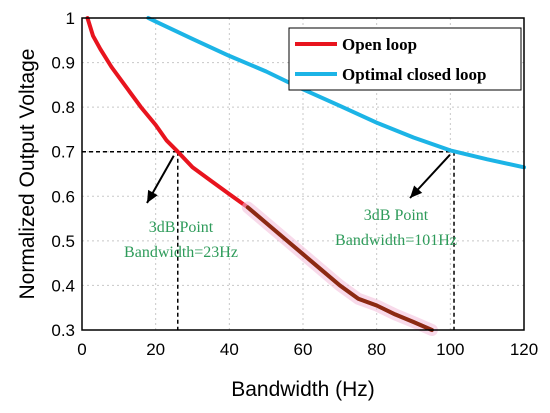  What do you see at coordinates (63, 63) in the screenshot?
I see `y-tick-label: 0.9` at bounding box center [63, 63].